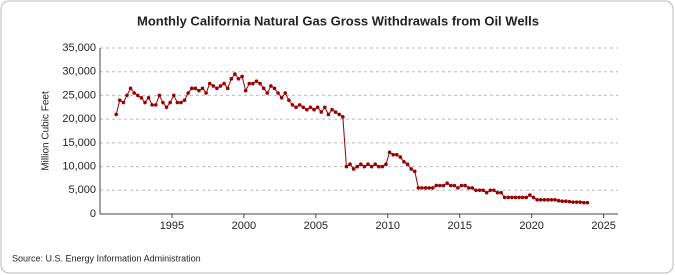 Image resolution: width=675 pixels, height=275 pixels. What do you see at coordinates (172, 226) in the screenshot?
I see `x-tick-label: 1995` at bounding box center [172, 226].